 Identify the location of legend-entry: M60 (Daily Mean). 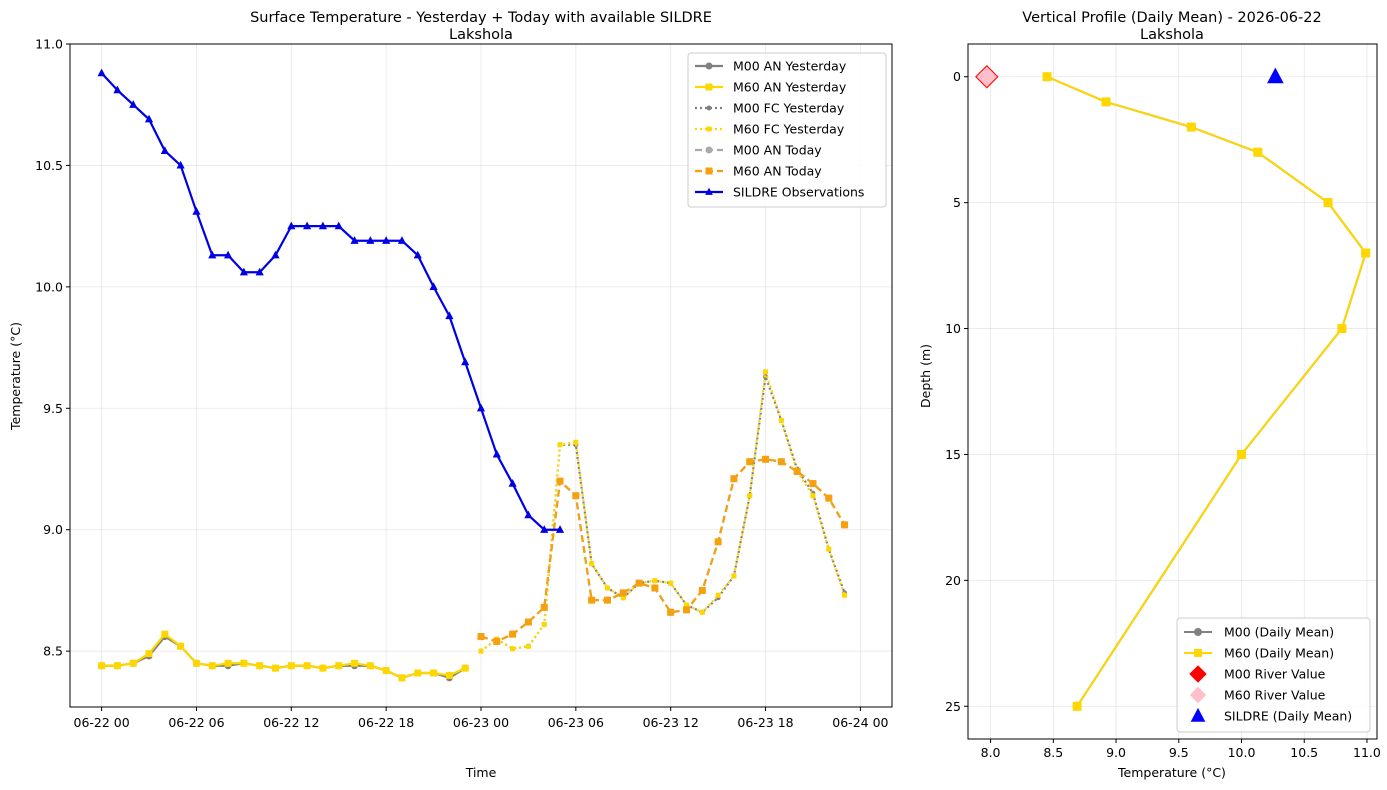
(1259, 653).